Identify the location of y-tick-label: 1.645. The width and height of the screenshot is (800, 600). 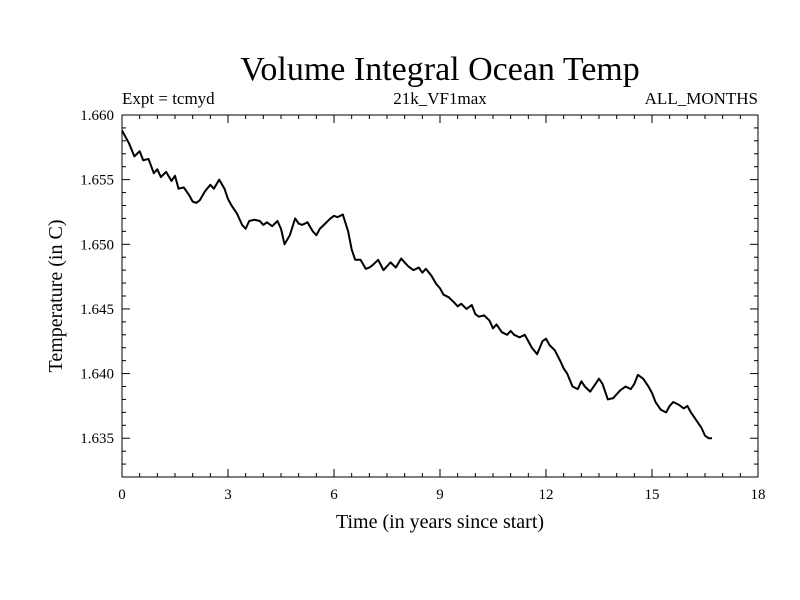
(97, 310).